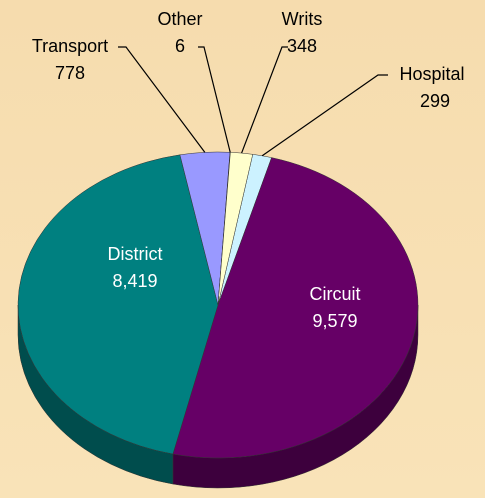  Describe the element at coordinates (135, 254) in the screenshot. I see `slice-label: District` at that location.